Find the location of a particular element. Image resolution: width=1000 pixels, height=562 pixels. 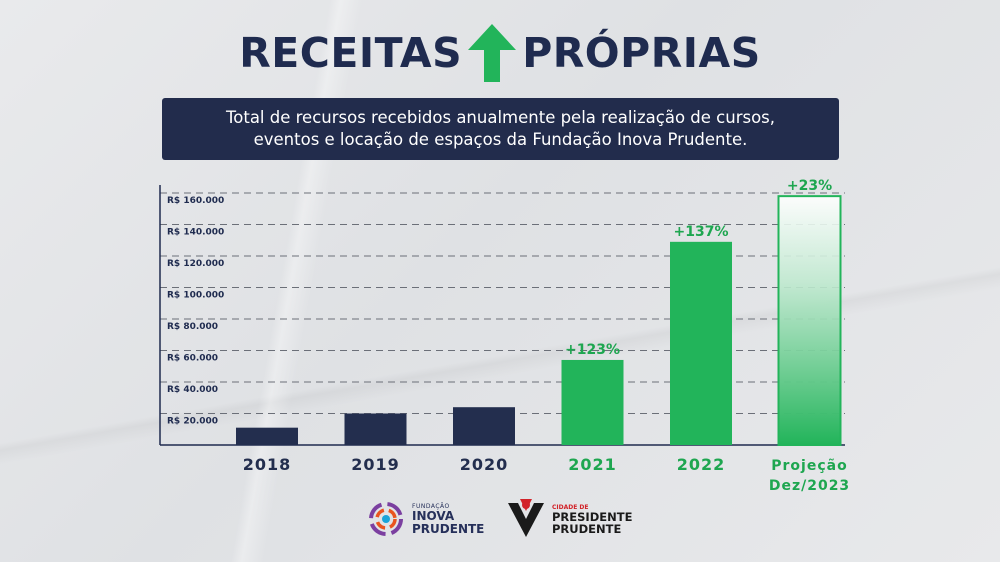

logo2-line1: PRESIDENTE is located at coordinates (592, 516).